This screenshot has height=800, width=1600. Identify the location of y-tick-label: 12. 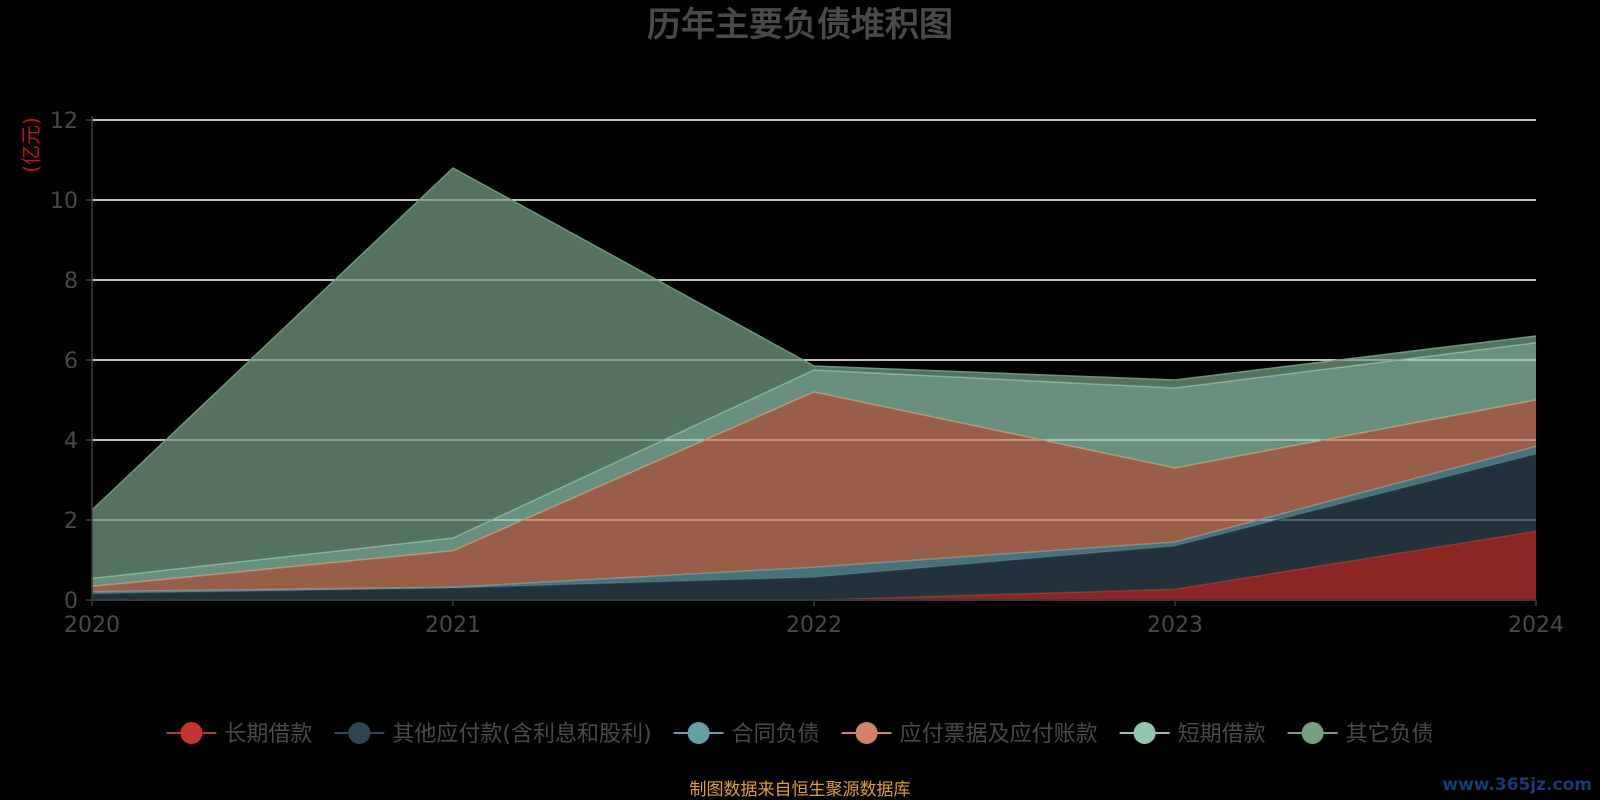
(64, 121).